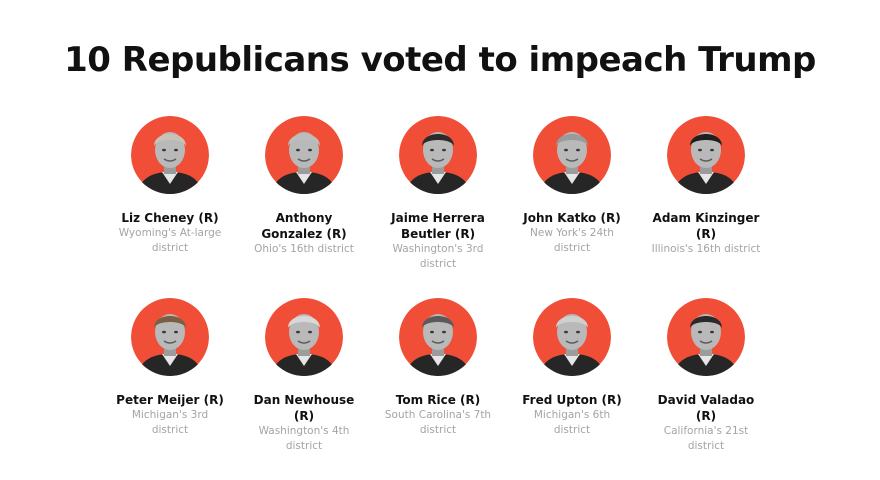 This screenshot has height=480, width=880. Describe the element at coordinates (170, 383) in the screenshot. I see `member-card: Peter Meijer (R) Michigan's 3rd district` at that location.